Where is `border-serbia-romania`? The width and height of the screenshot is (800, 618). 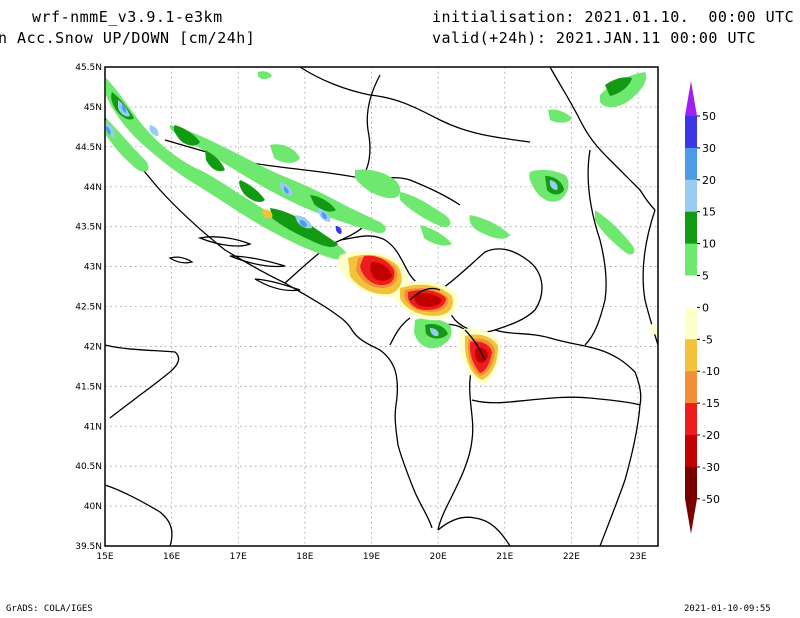 border-serbia-romania is located at coordinates (602, 138).